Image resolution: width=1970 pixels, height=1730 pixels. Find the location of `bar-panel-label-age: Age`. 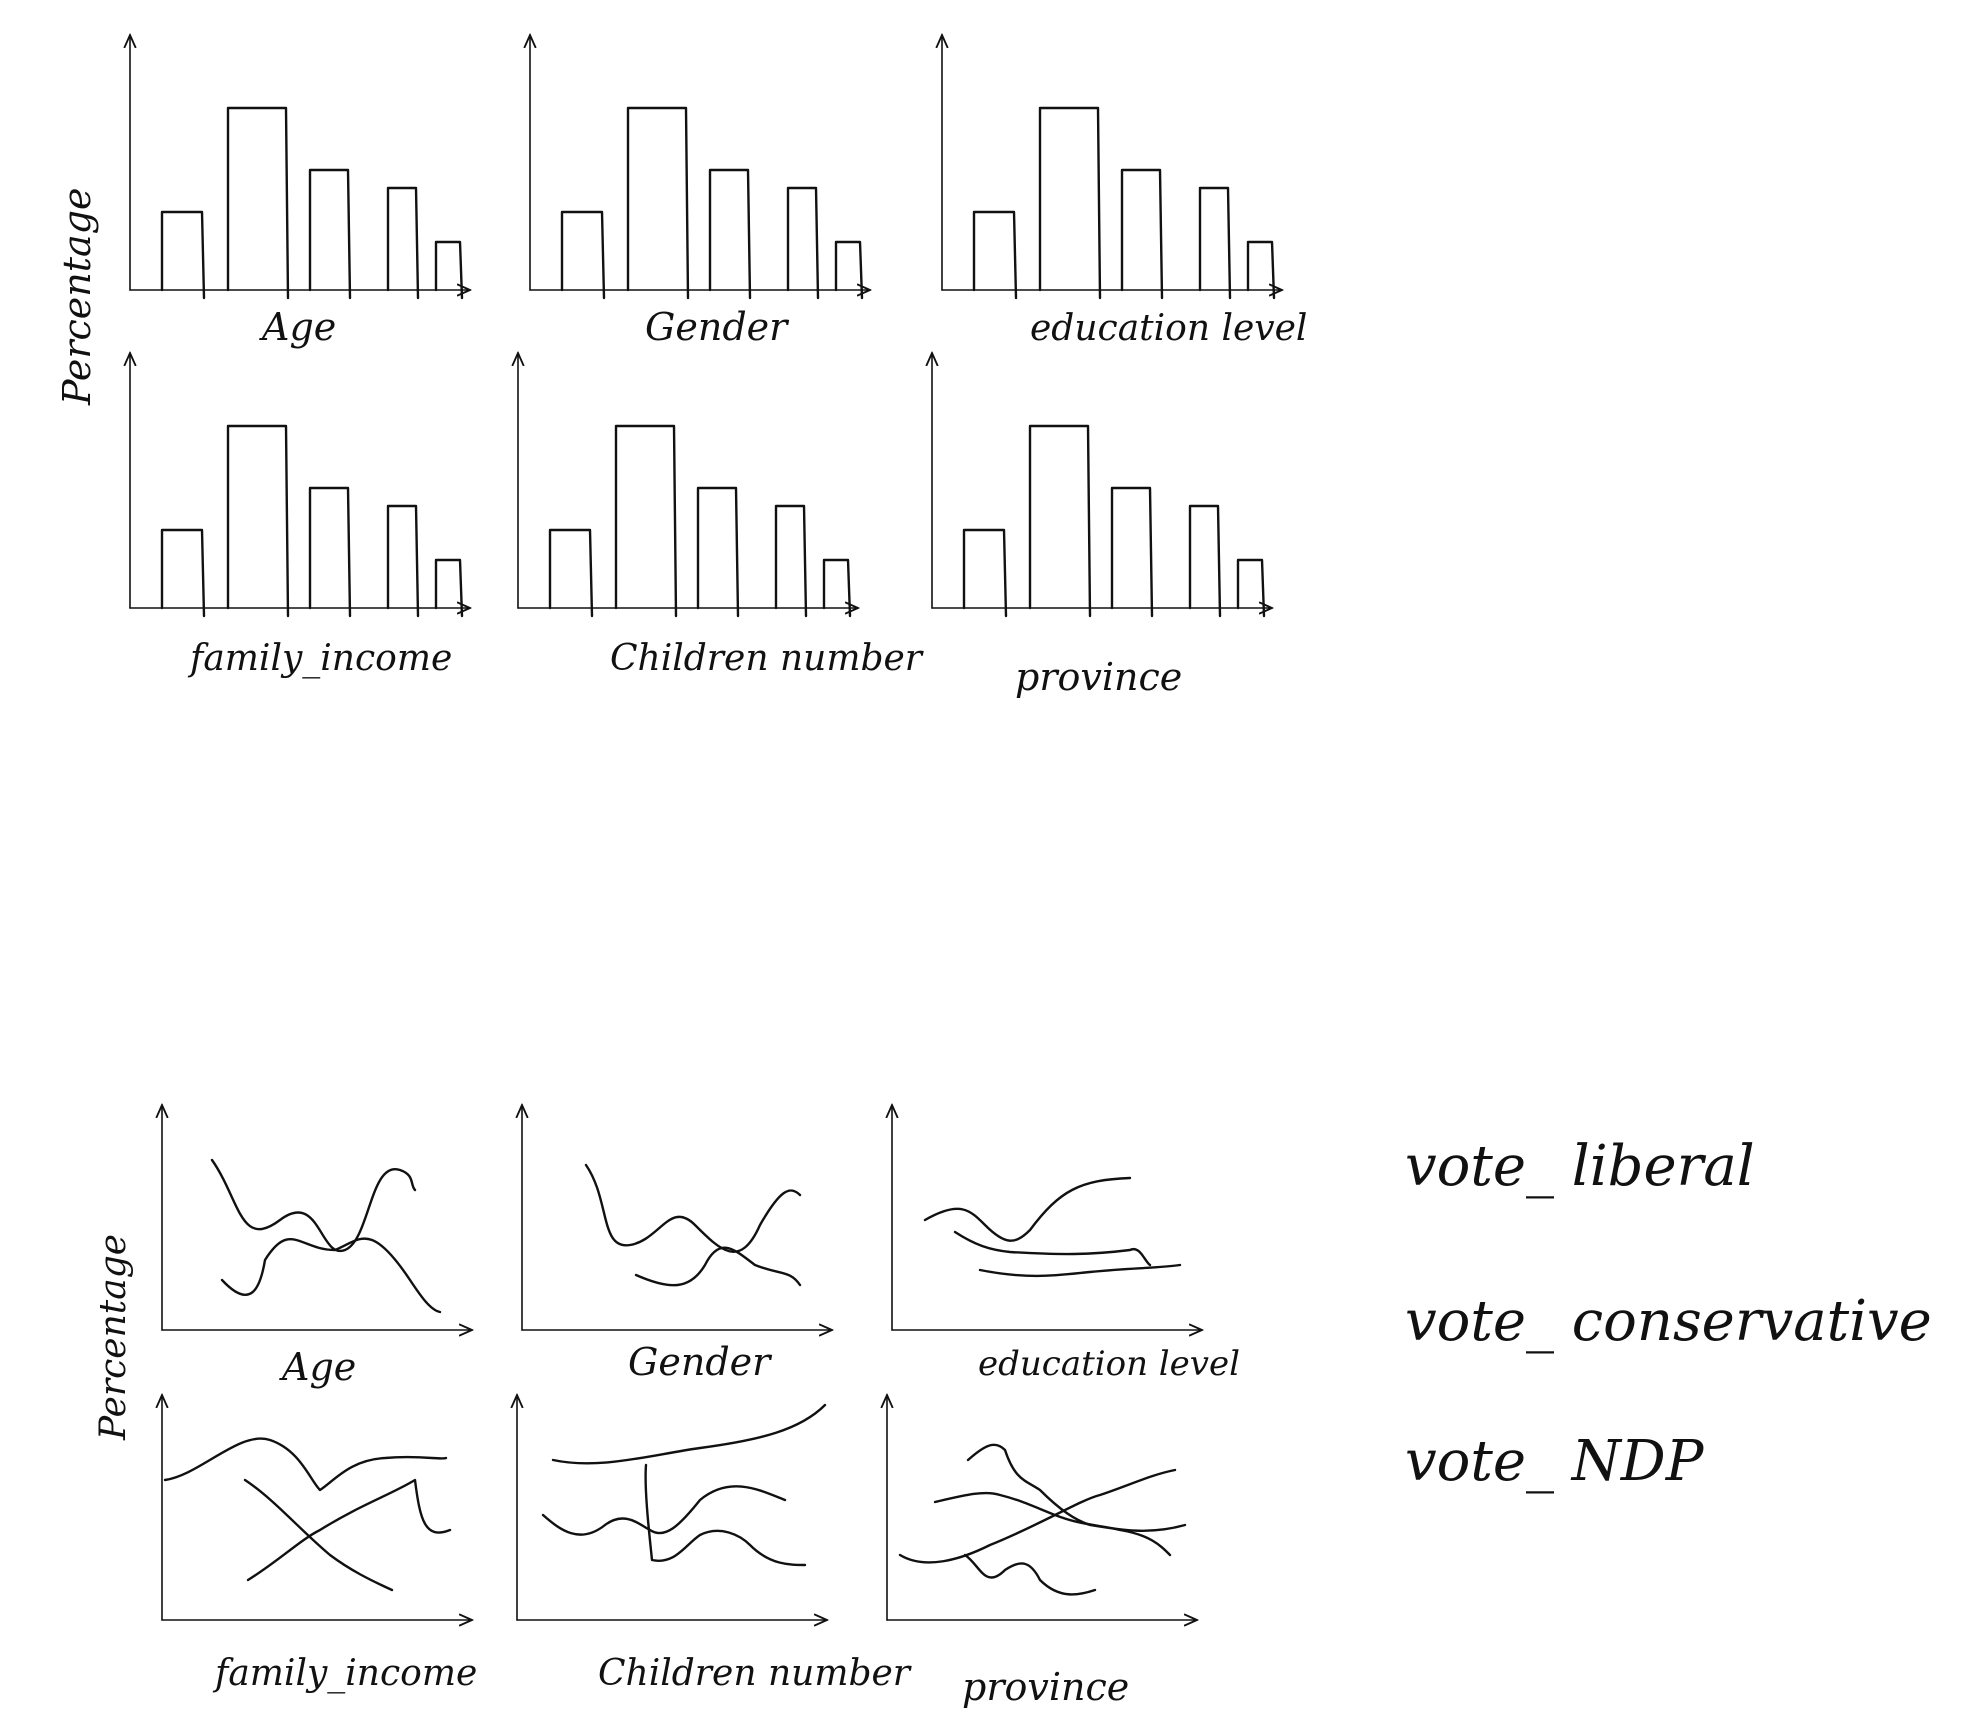

bar-panel-label-age: Age is located at coordinates (297, 327).